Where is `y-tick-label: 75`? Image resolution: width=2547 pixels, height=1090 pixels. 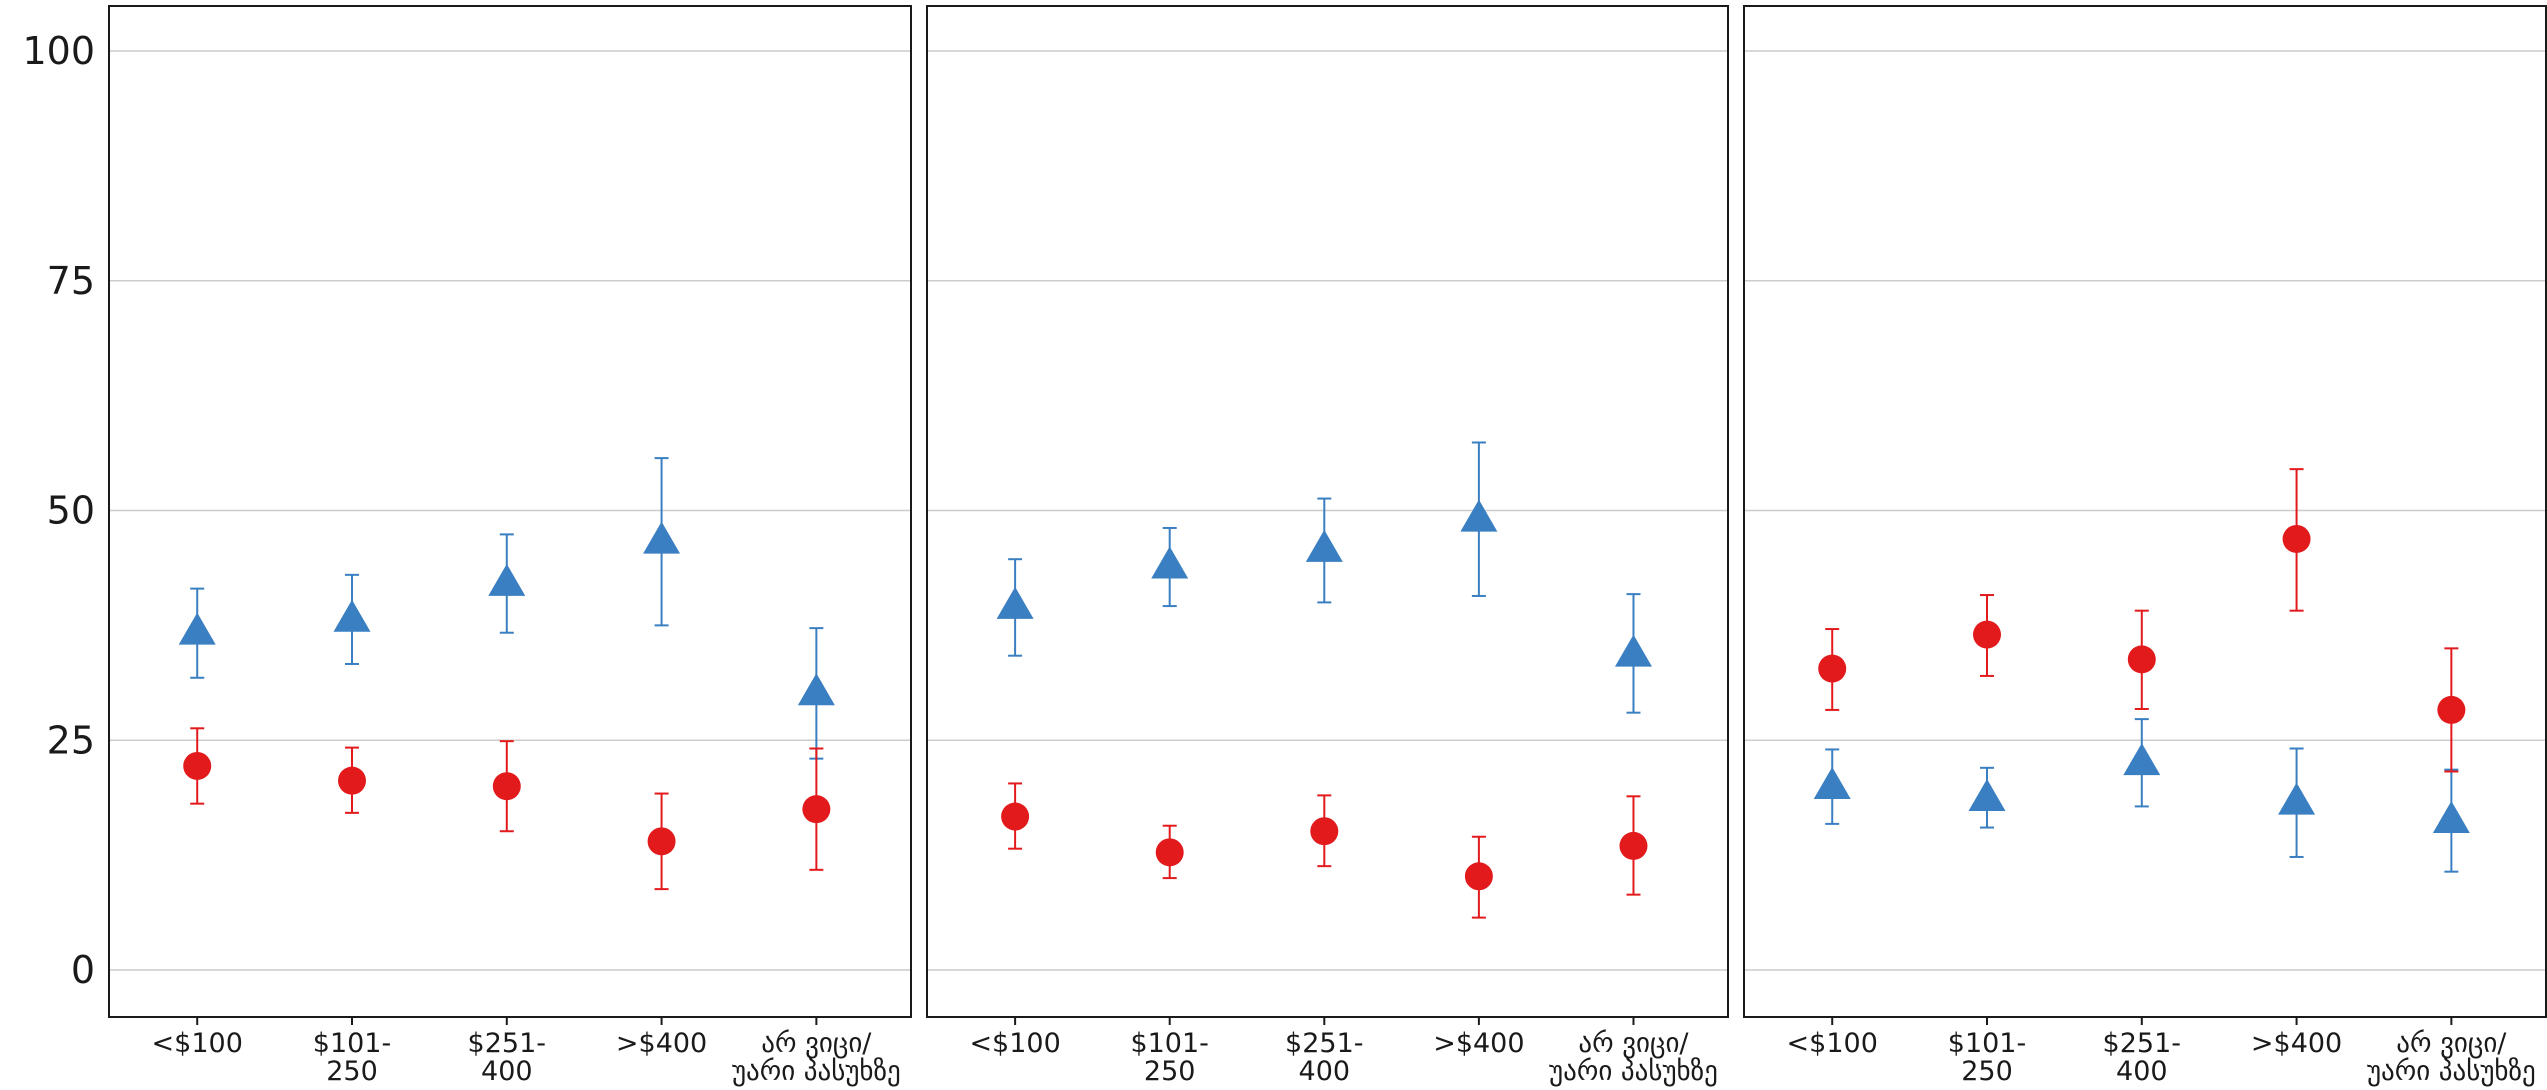
y-tick-label: 75 is located at coordinates (71, 281).